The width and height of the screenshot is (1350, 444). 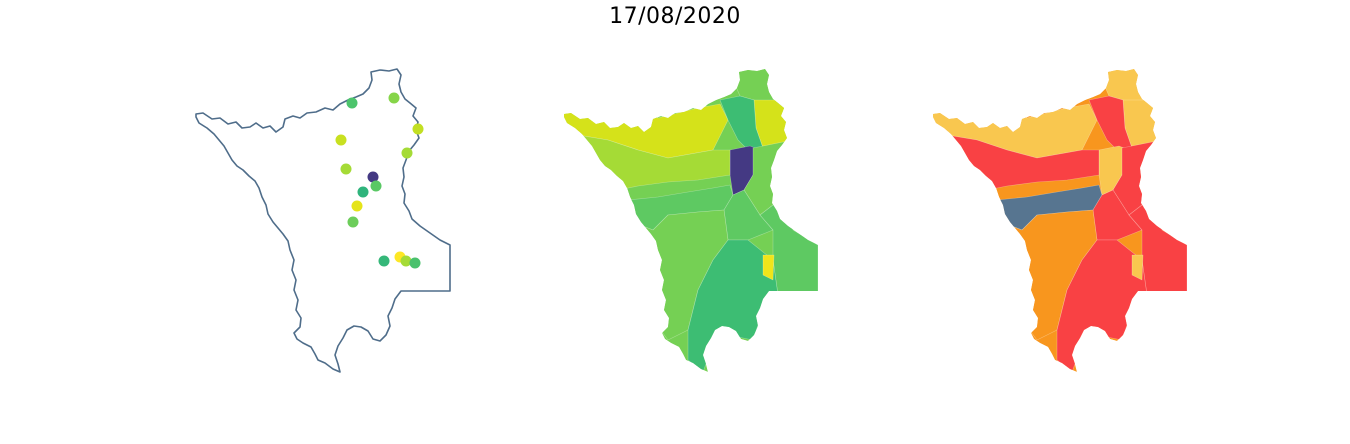 I want to click on risk-region-pocket, so click(x=1137, y=267).